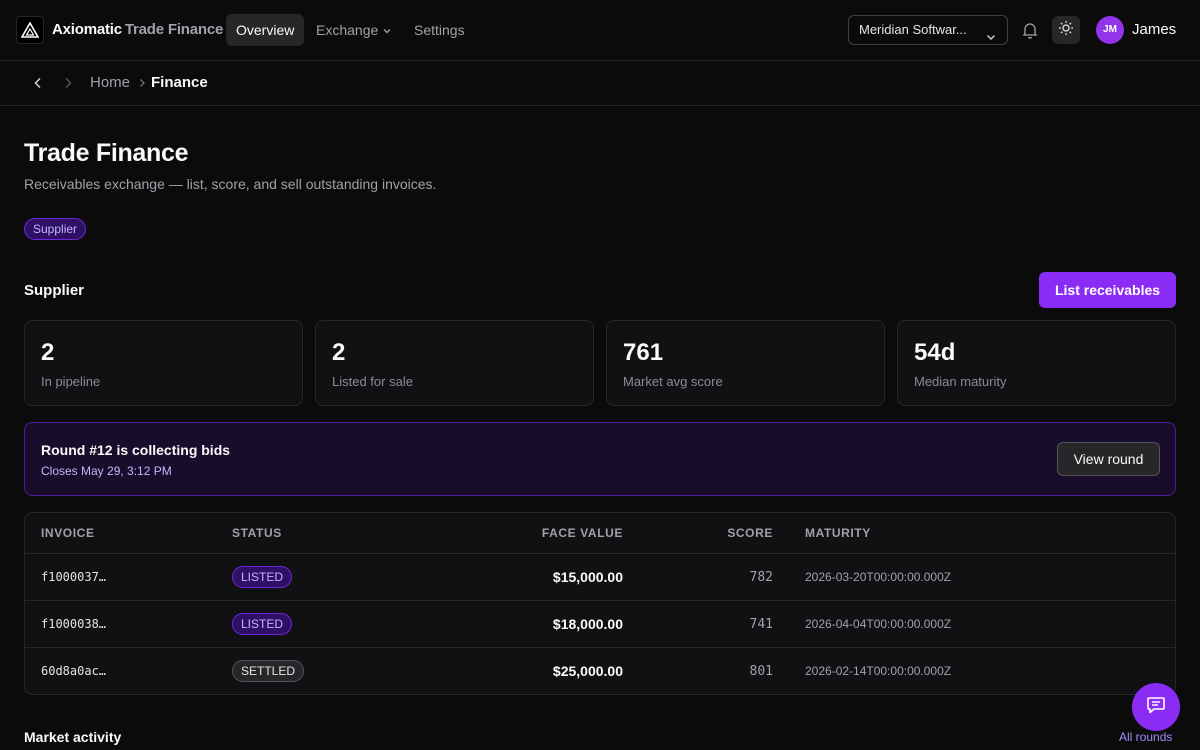 Image resolution: width=1200 pixels, height=750 pixels. Describe the element at coordinates (174, 29) in the screenshot. I see `brand-subtitle: Trade Finance` at that location.